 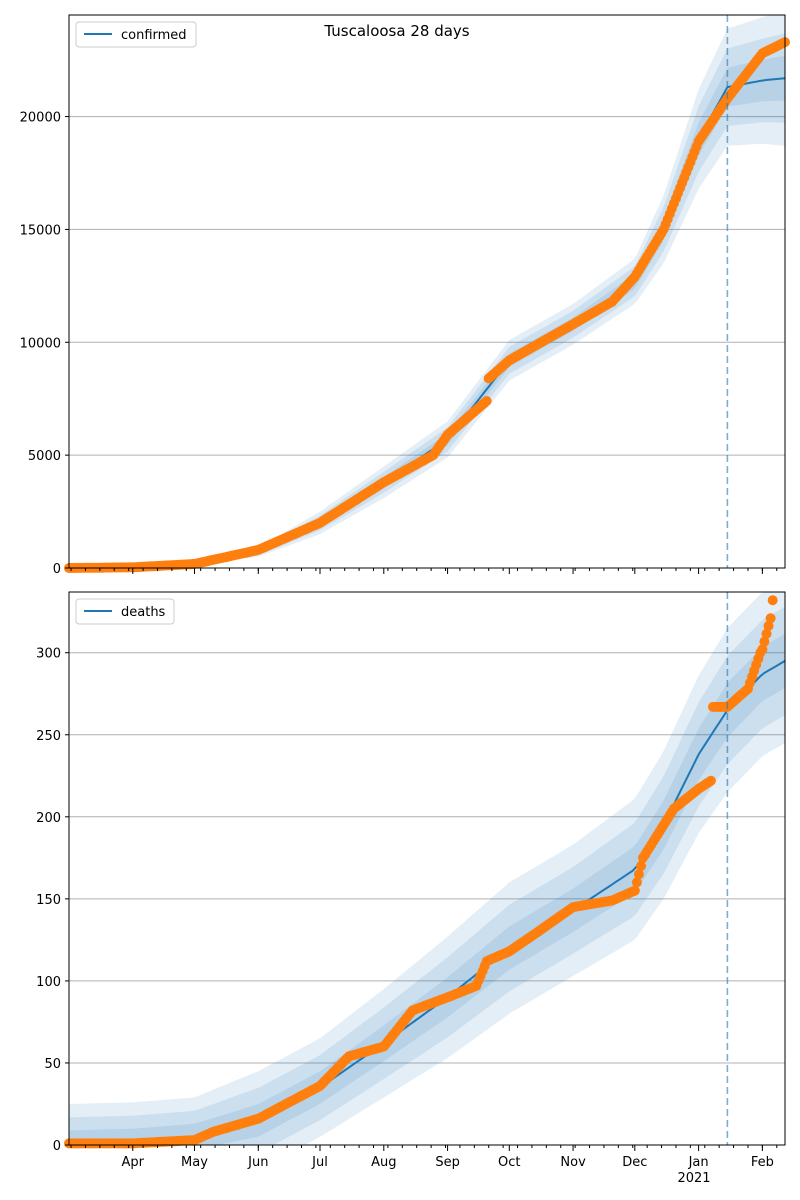 I want to click on x-tick-label: Dec, so click(x=634, y=1162).